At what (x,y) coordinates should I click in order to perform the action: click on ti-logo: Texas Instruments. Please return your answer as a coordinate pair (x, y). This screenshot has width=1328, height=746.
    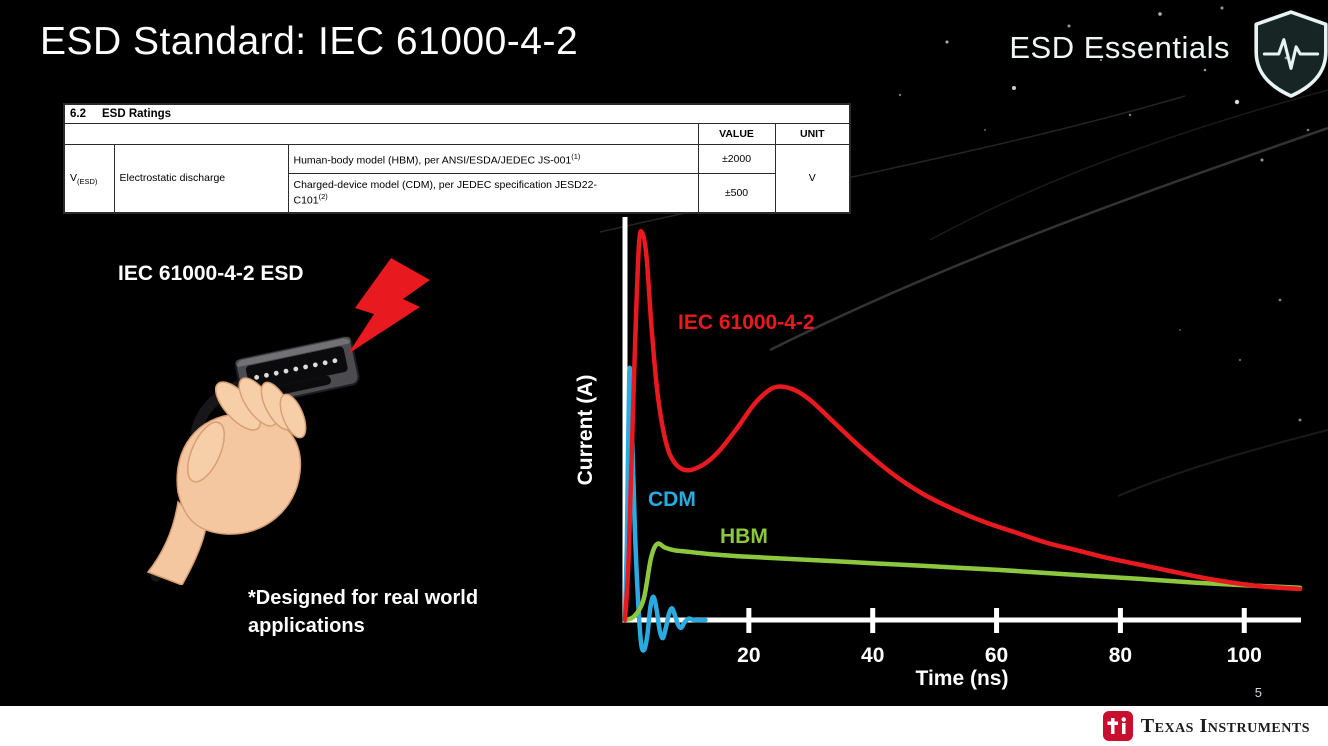
    Looking at the image, I should click on (1206, 726).